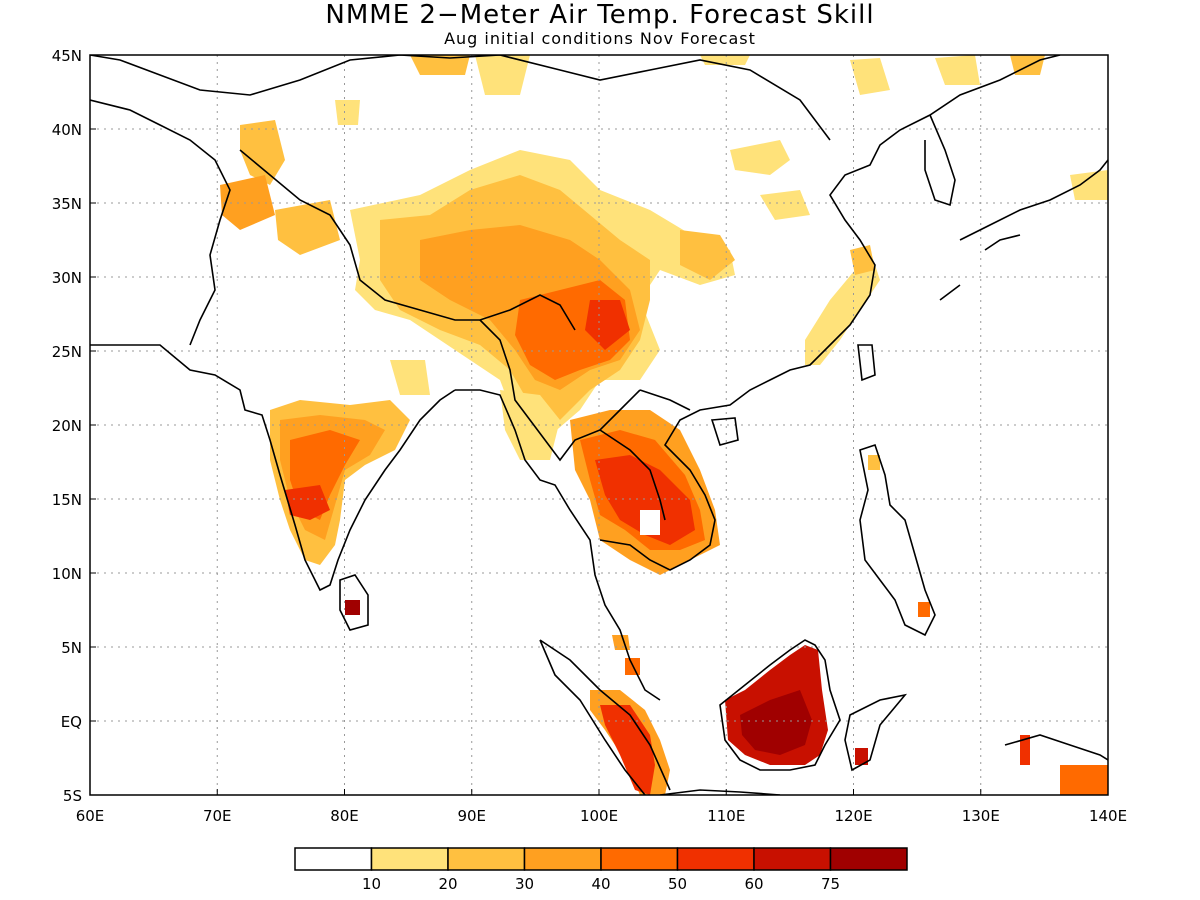 This screenshot has width=1200, height=900. What do you see at coordinates (307, 227) in the screenshot?
I see `skill-area-punjab` at bounding box center [307, 227].